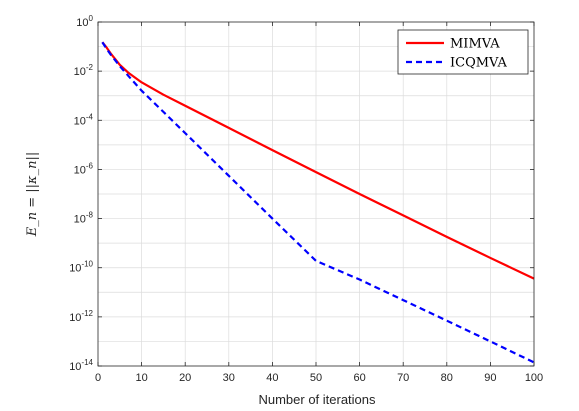 The image size is (579, 411). What do you see at coordinates (359, 378) in the screenshot?
I see `x-tick-label: 60` at bounding box center [359, 378].